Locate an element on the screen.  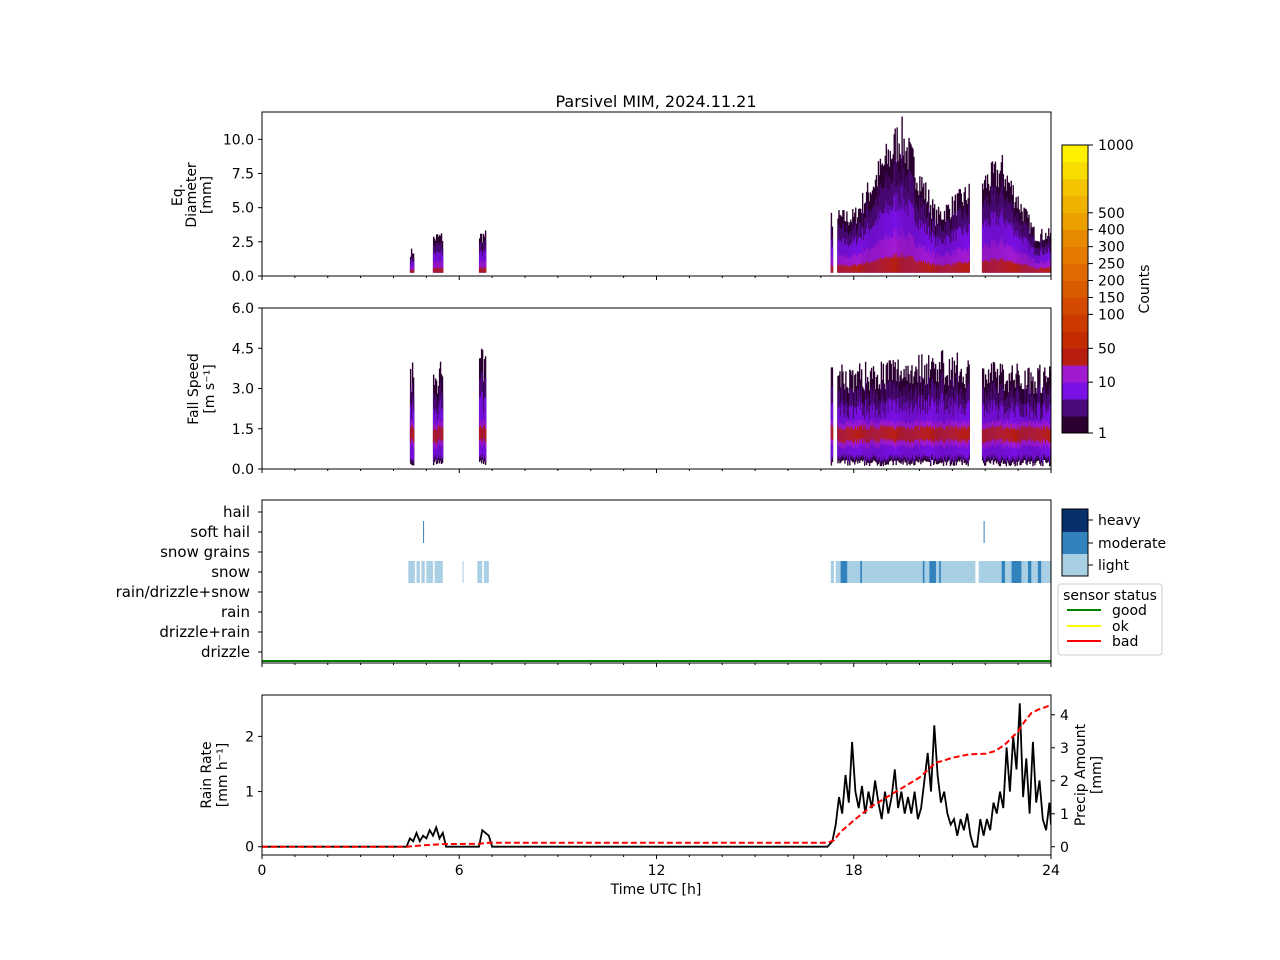
rain-rate-line is located at coordinates (656, 775).